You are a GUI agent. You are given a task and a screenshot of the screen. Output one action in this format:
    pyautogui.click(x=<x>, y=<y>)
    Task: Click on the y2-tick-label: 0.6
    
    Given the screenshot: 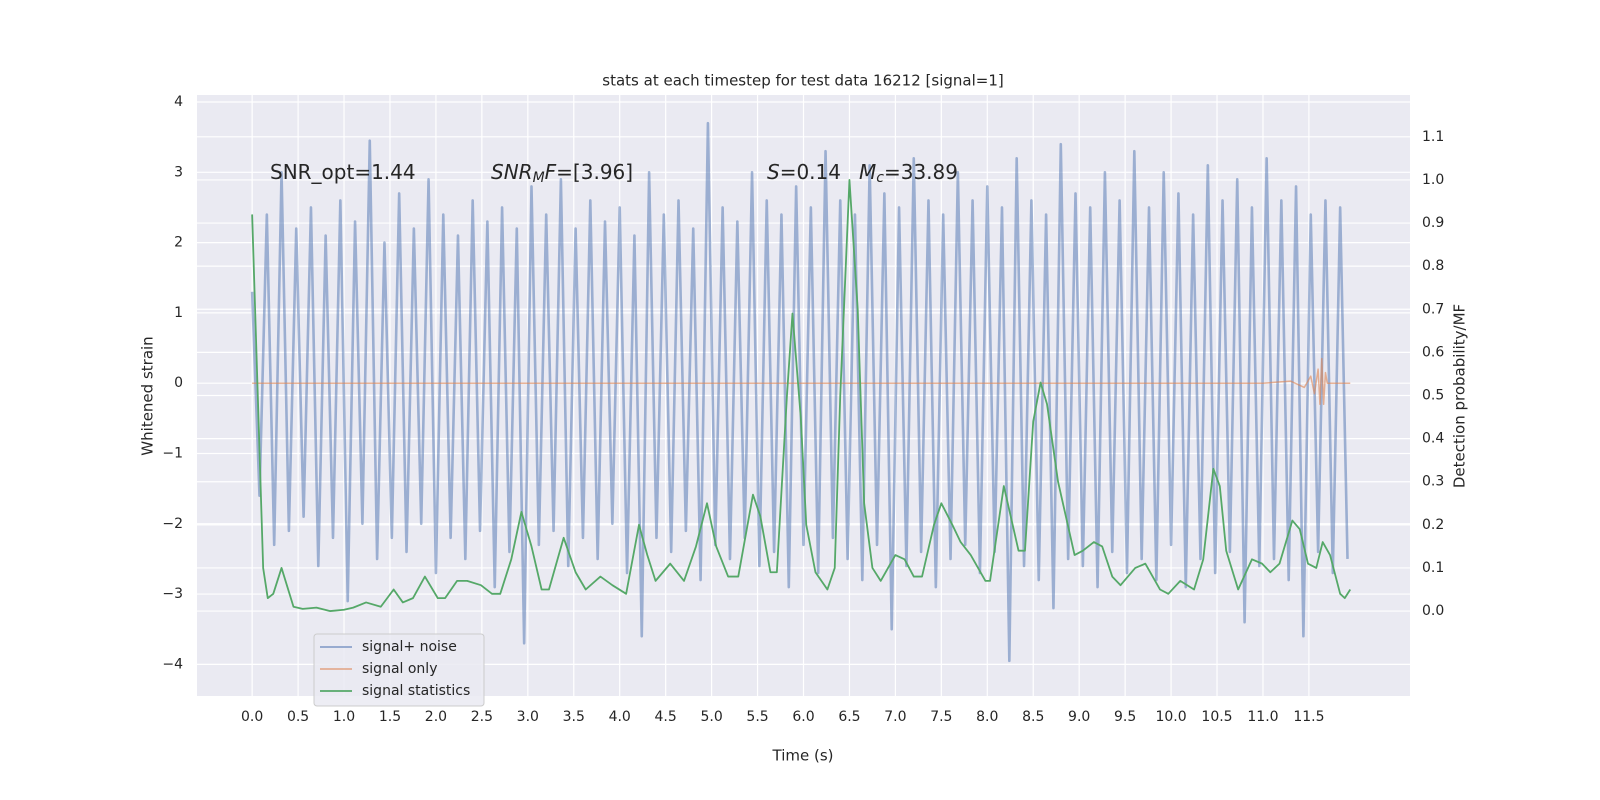 What is the action you would take?
    pyautogui.click(x=1433, y=352)
    